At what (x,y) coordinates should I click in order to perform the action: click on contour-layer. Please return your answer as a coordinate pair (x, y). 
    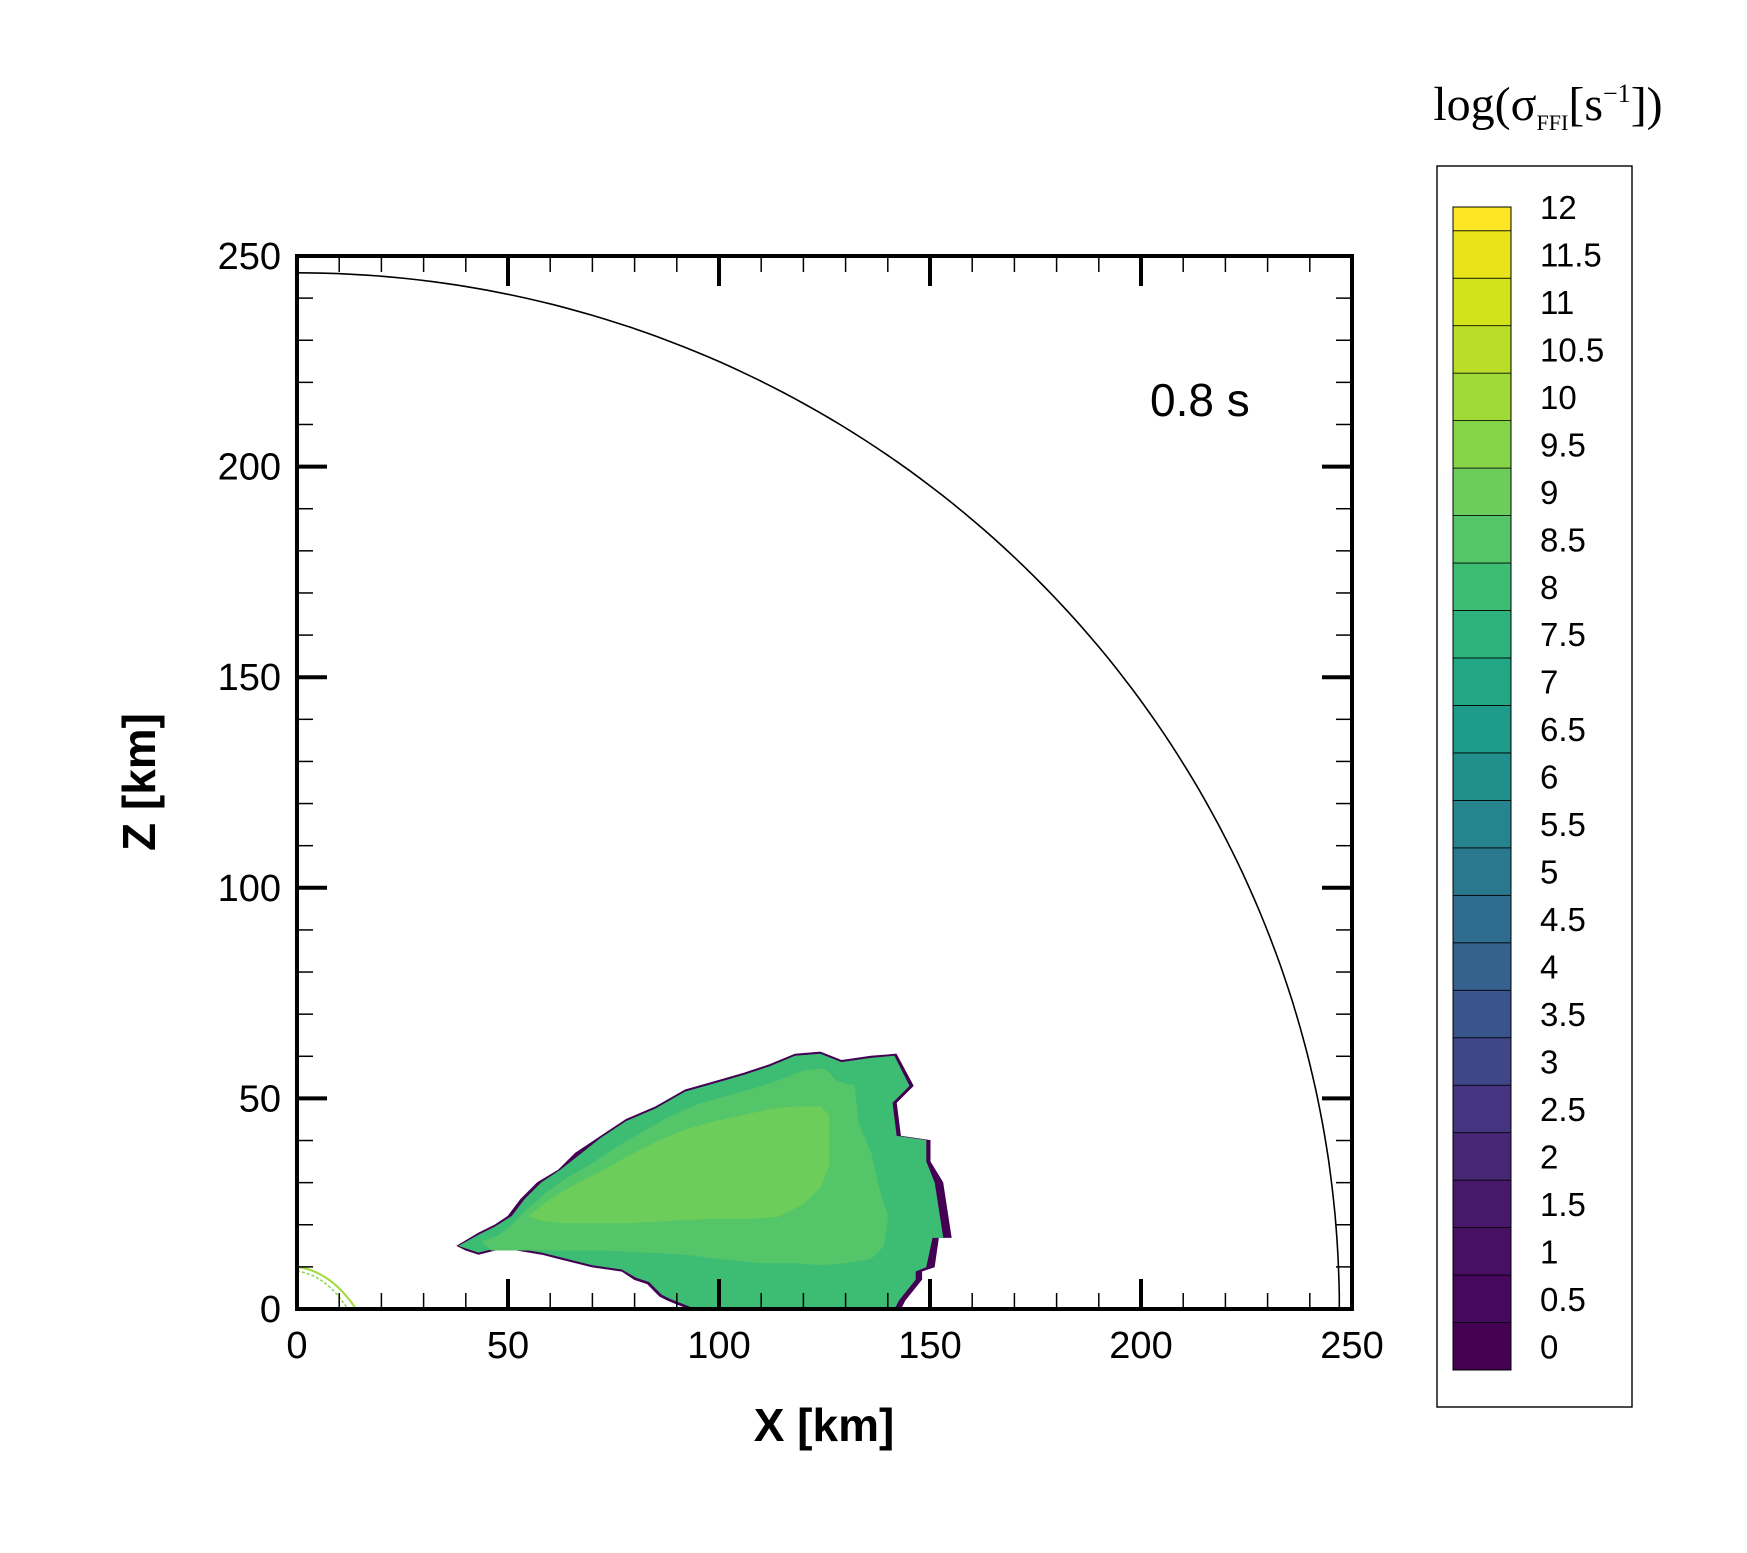
    Looking at the image, I should click on (704, 1180).